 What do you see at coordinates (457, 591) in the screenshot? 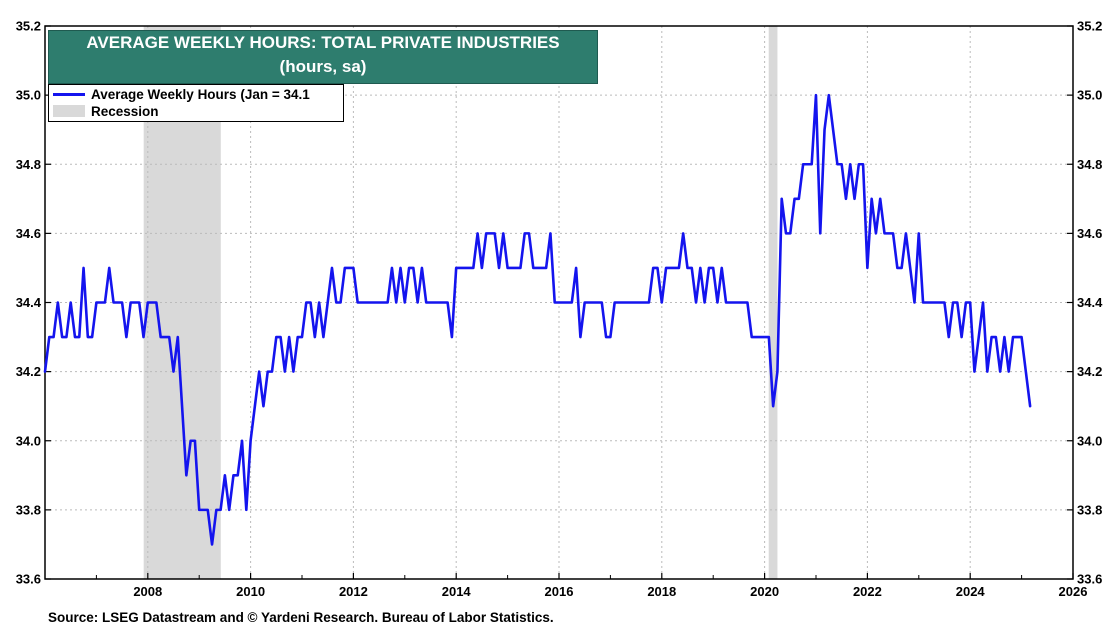
I see `x-tick-label: 2014` at bounding box center [457, 591].